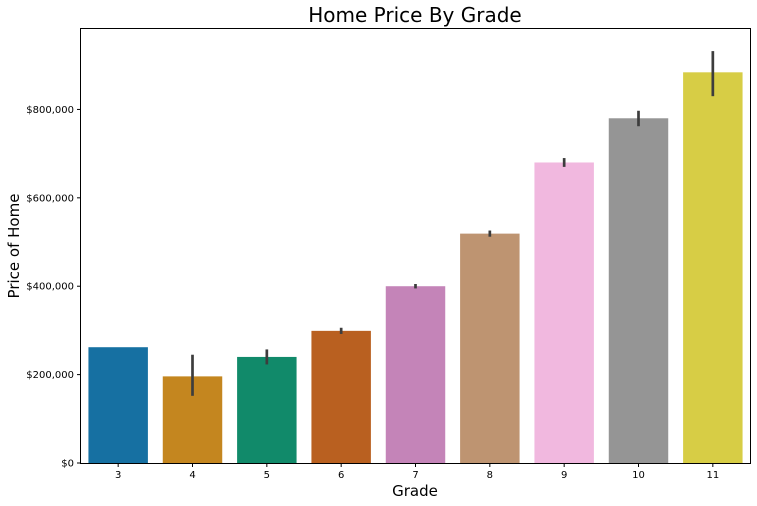  Describe the element at coordinates (415, 491) in the screenshot. I see `x-axis-title: Grade` at that location.